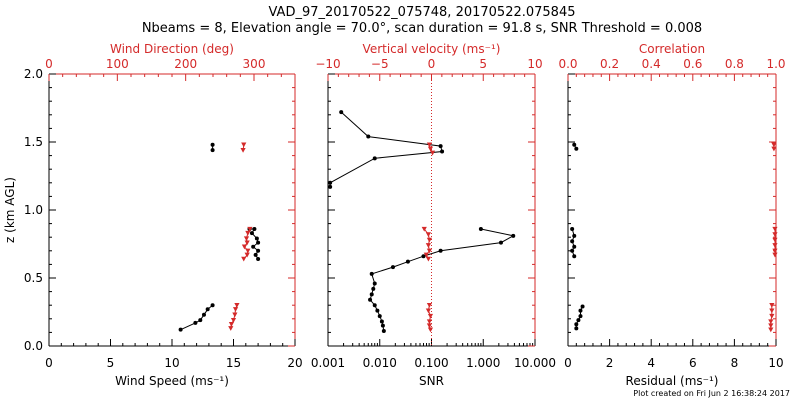  I want to click on top-axis-label: Correlation, so click(672, 49).